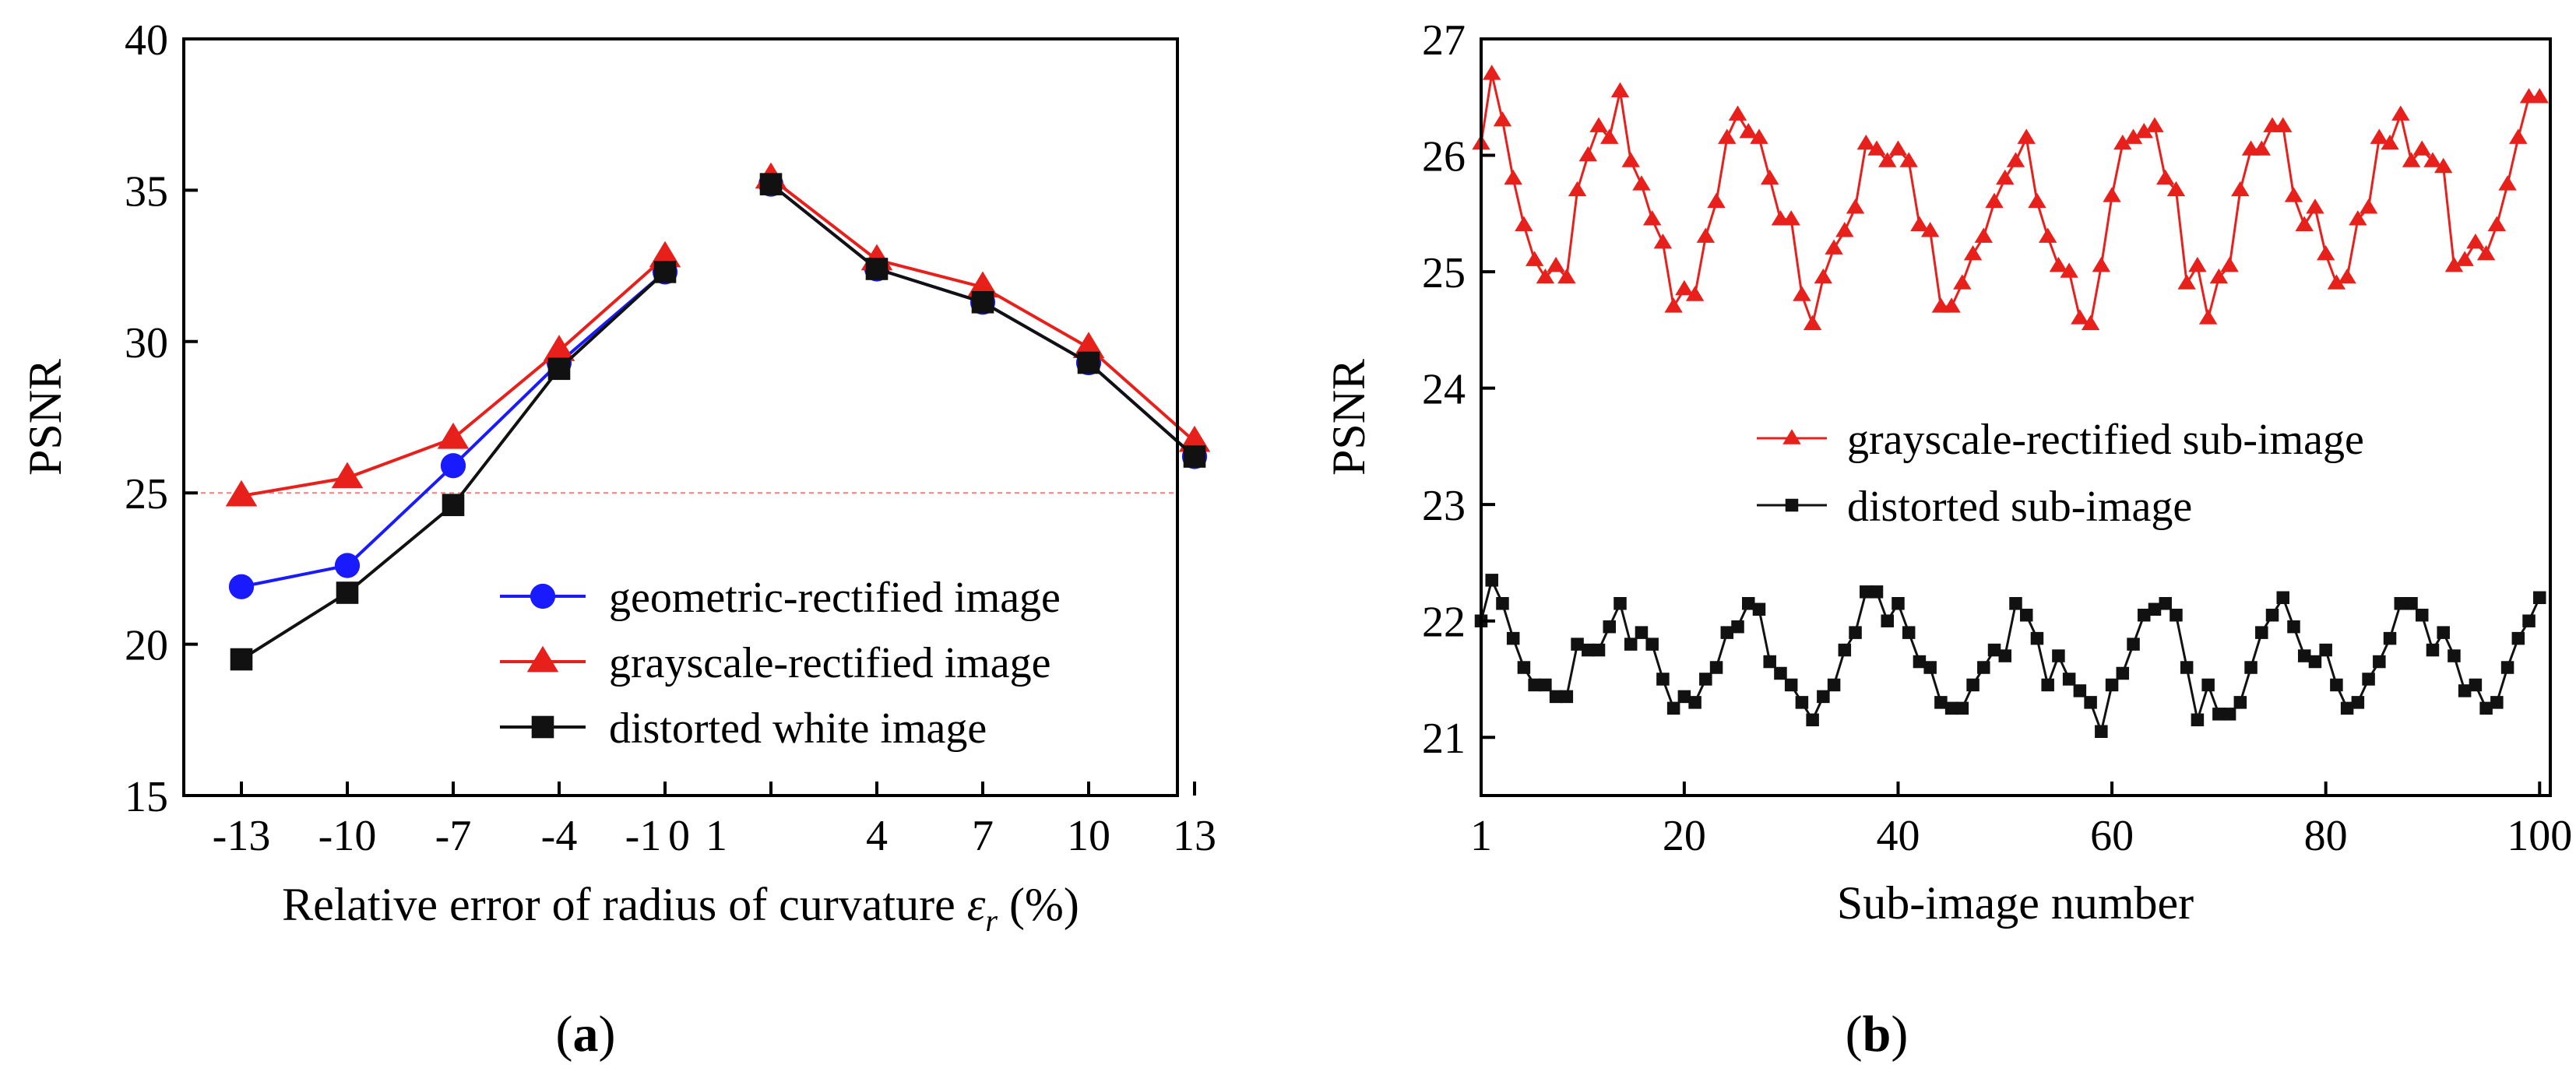 Image resolution: width=2576 pixels, height=1089 pixels. What do you see at coordinates (559, 836) in the screenshot?
I see `x-tick-label: -4` at bounding box center [559, 836].